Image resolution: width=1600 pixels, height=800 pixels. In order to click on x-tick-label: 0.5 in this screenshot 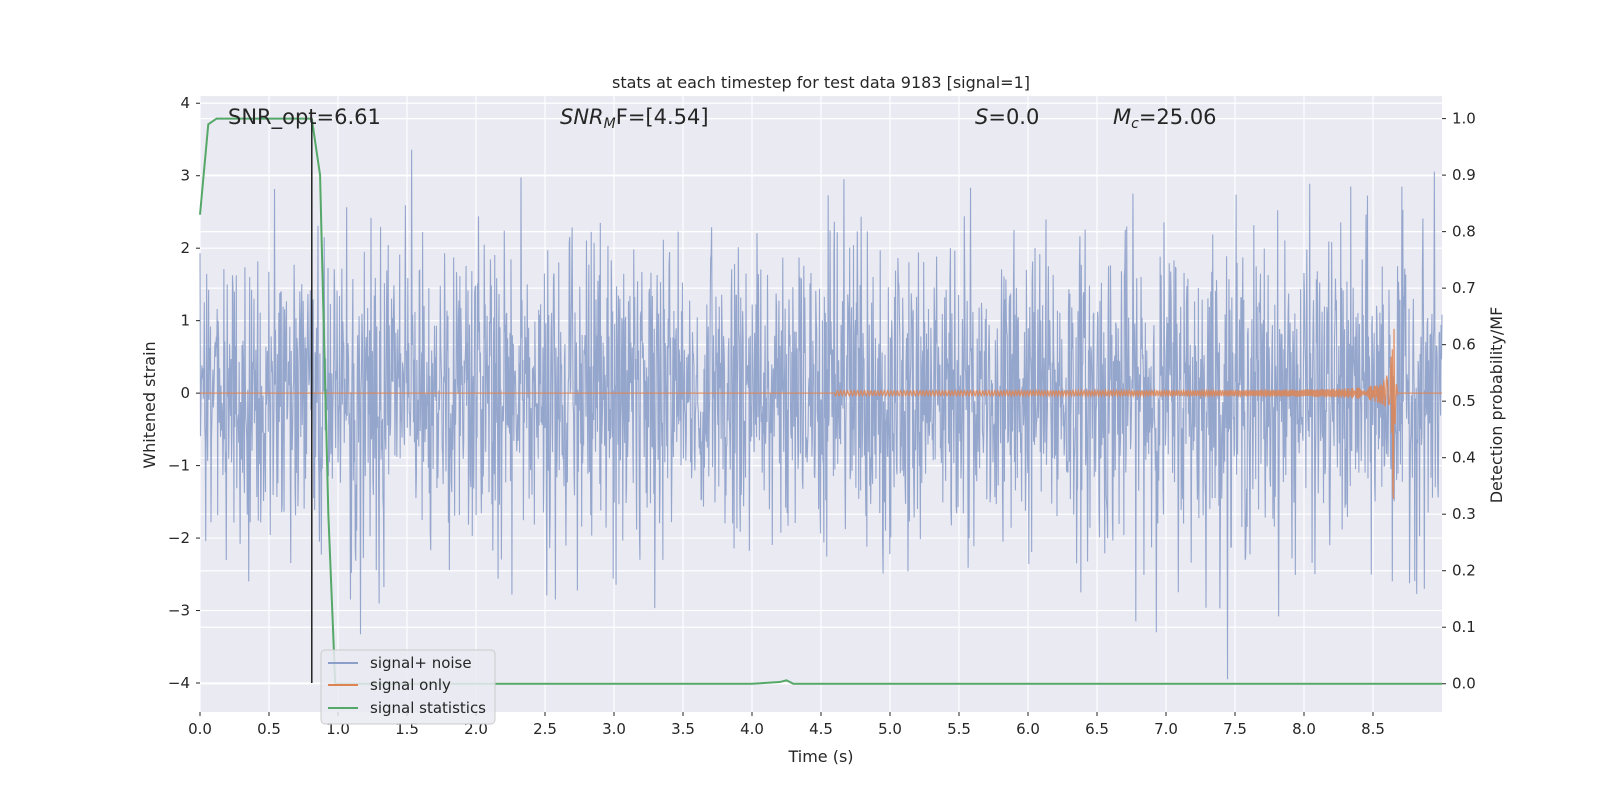, I will do `click(269, 729)`.